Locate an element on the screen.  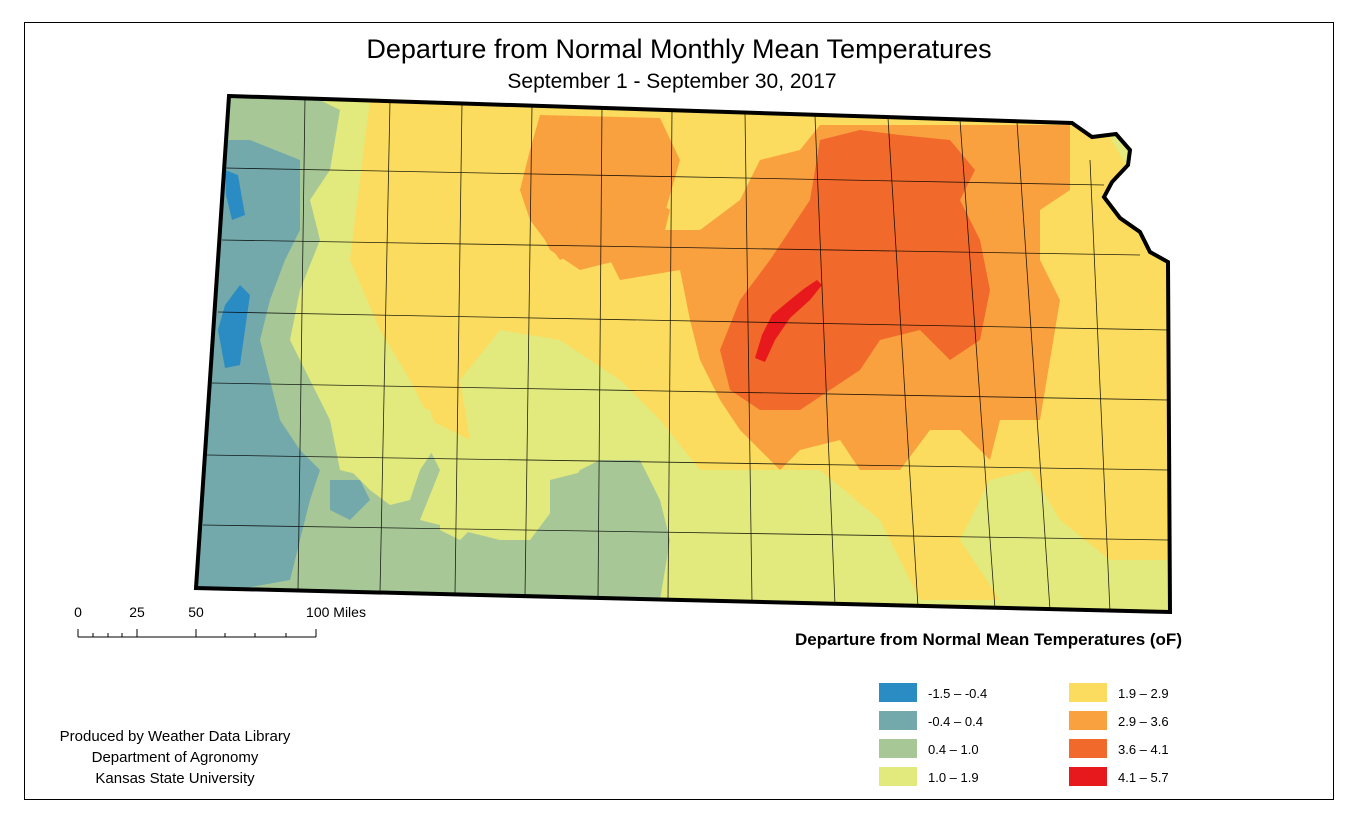
legend-item: 2.9 – 3.6 is located at coordinates (1154, 721).